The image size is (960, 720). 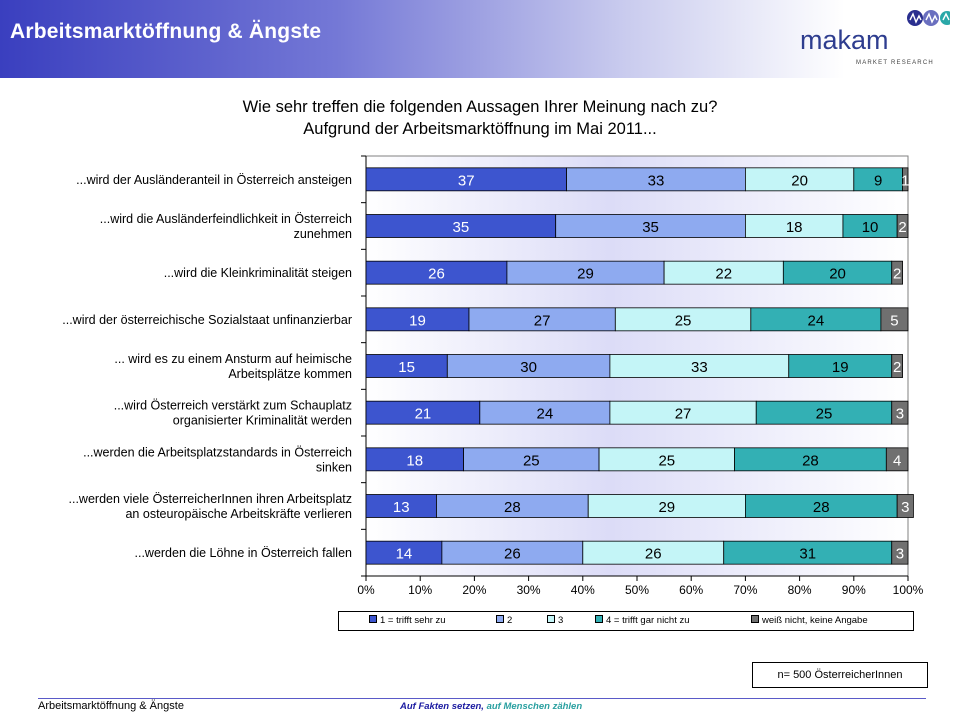 I want to click on footer-slogan-part2: auf Menschen zählen, so click(x=534, y=706).